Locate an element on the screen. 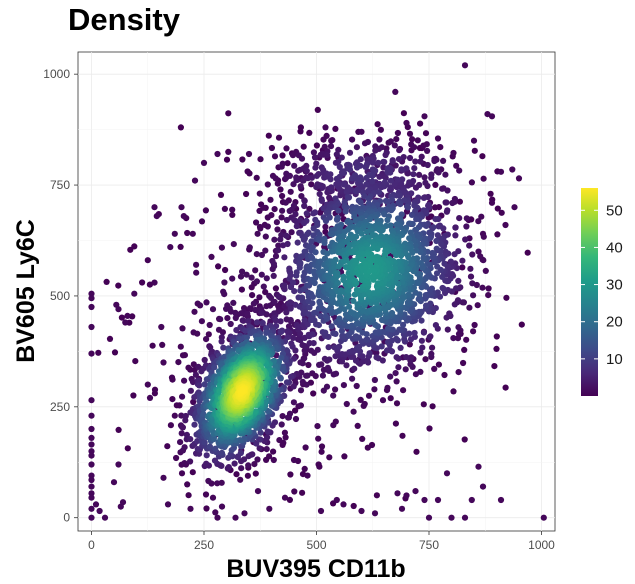 The height and width of the screenshot is (584, 635). y-tick-label: 1000 is located at coordinates (56, 74).